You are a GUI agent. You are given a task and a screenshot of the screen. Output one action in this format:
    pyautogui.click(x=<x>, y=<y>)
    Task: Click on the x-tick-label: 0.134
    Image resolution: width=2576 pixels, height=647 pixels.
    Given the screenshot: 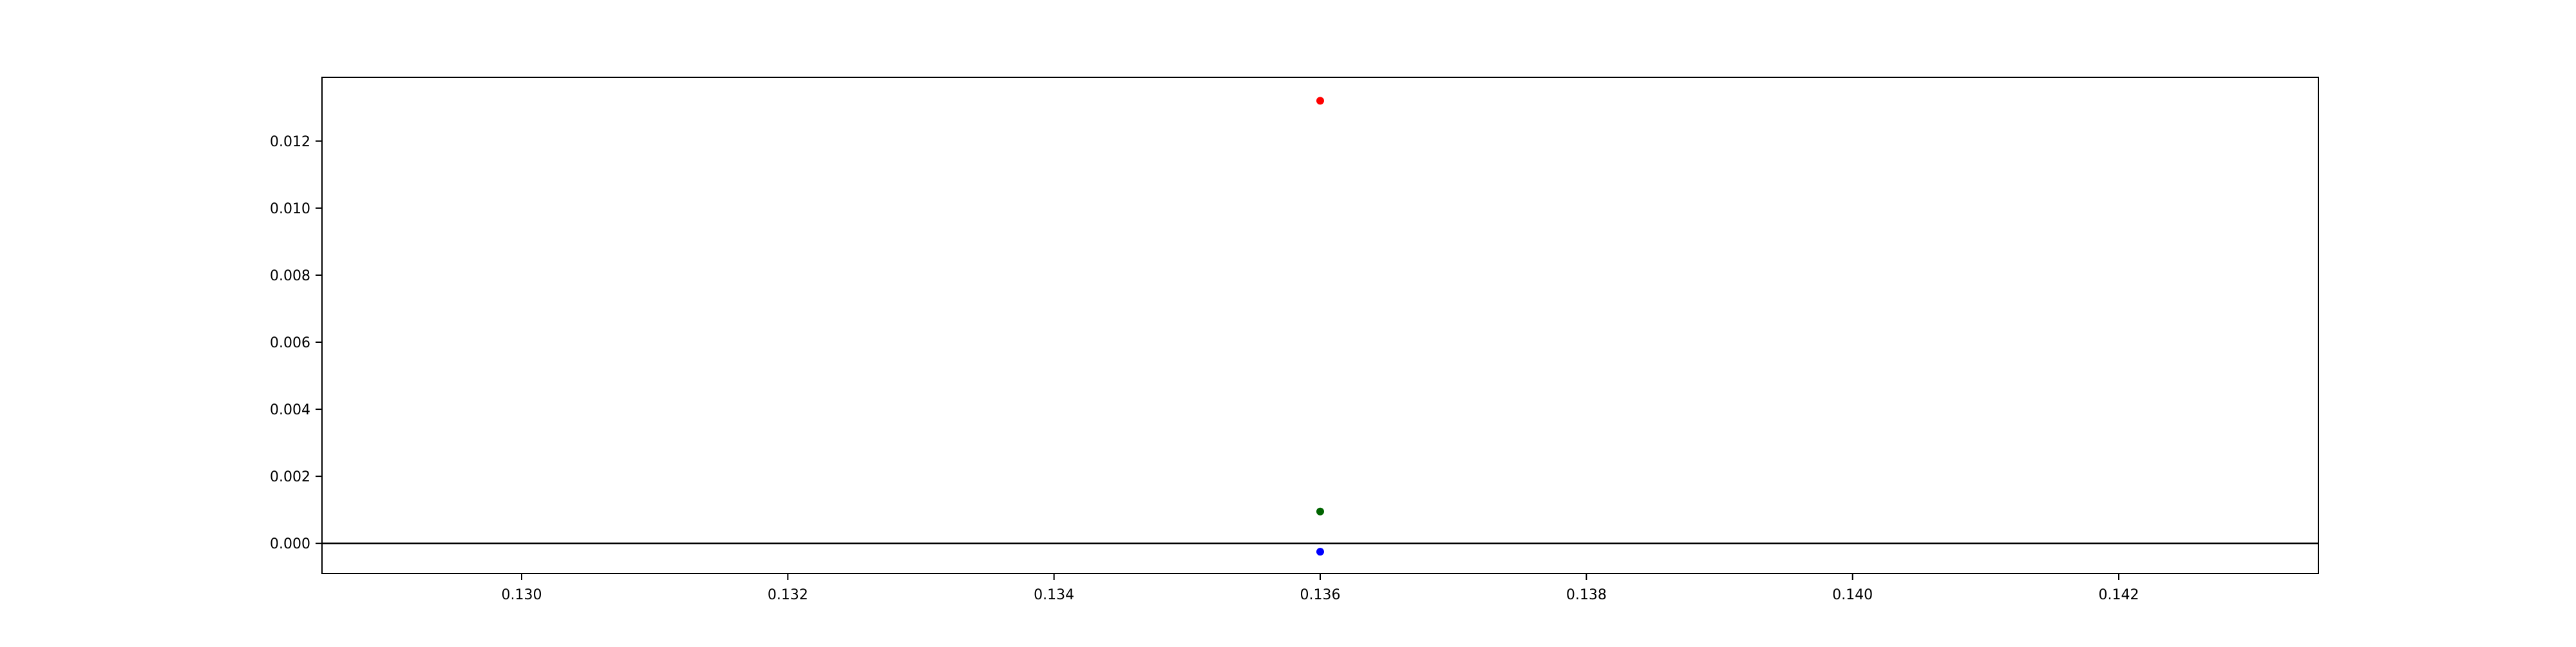 What is the action you would take?
    pyautogui.click(x=1054, y=595)
    